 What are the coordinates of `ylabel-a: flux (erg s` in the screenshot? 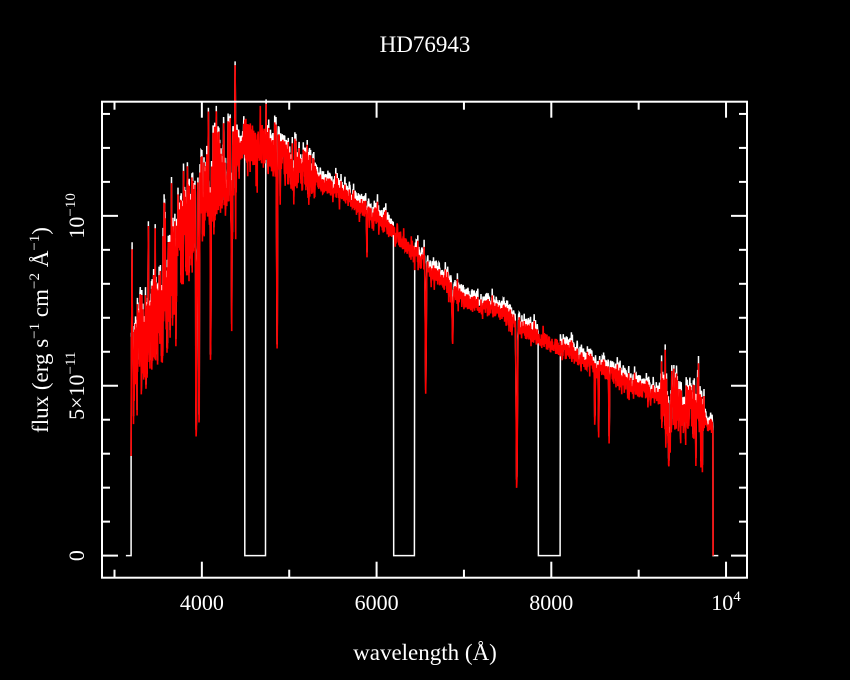 It's located at (40, 386).